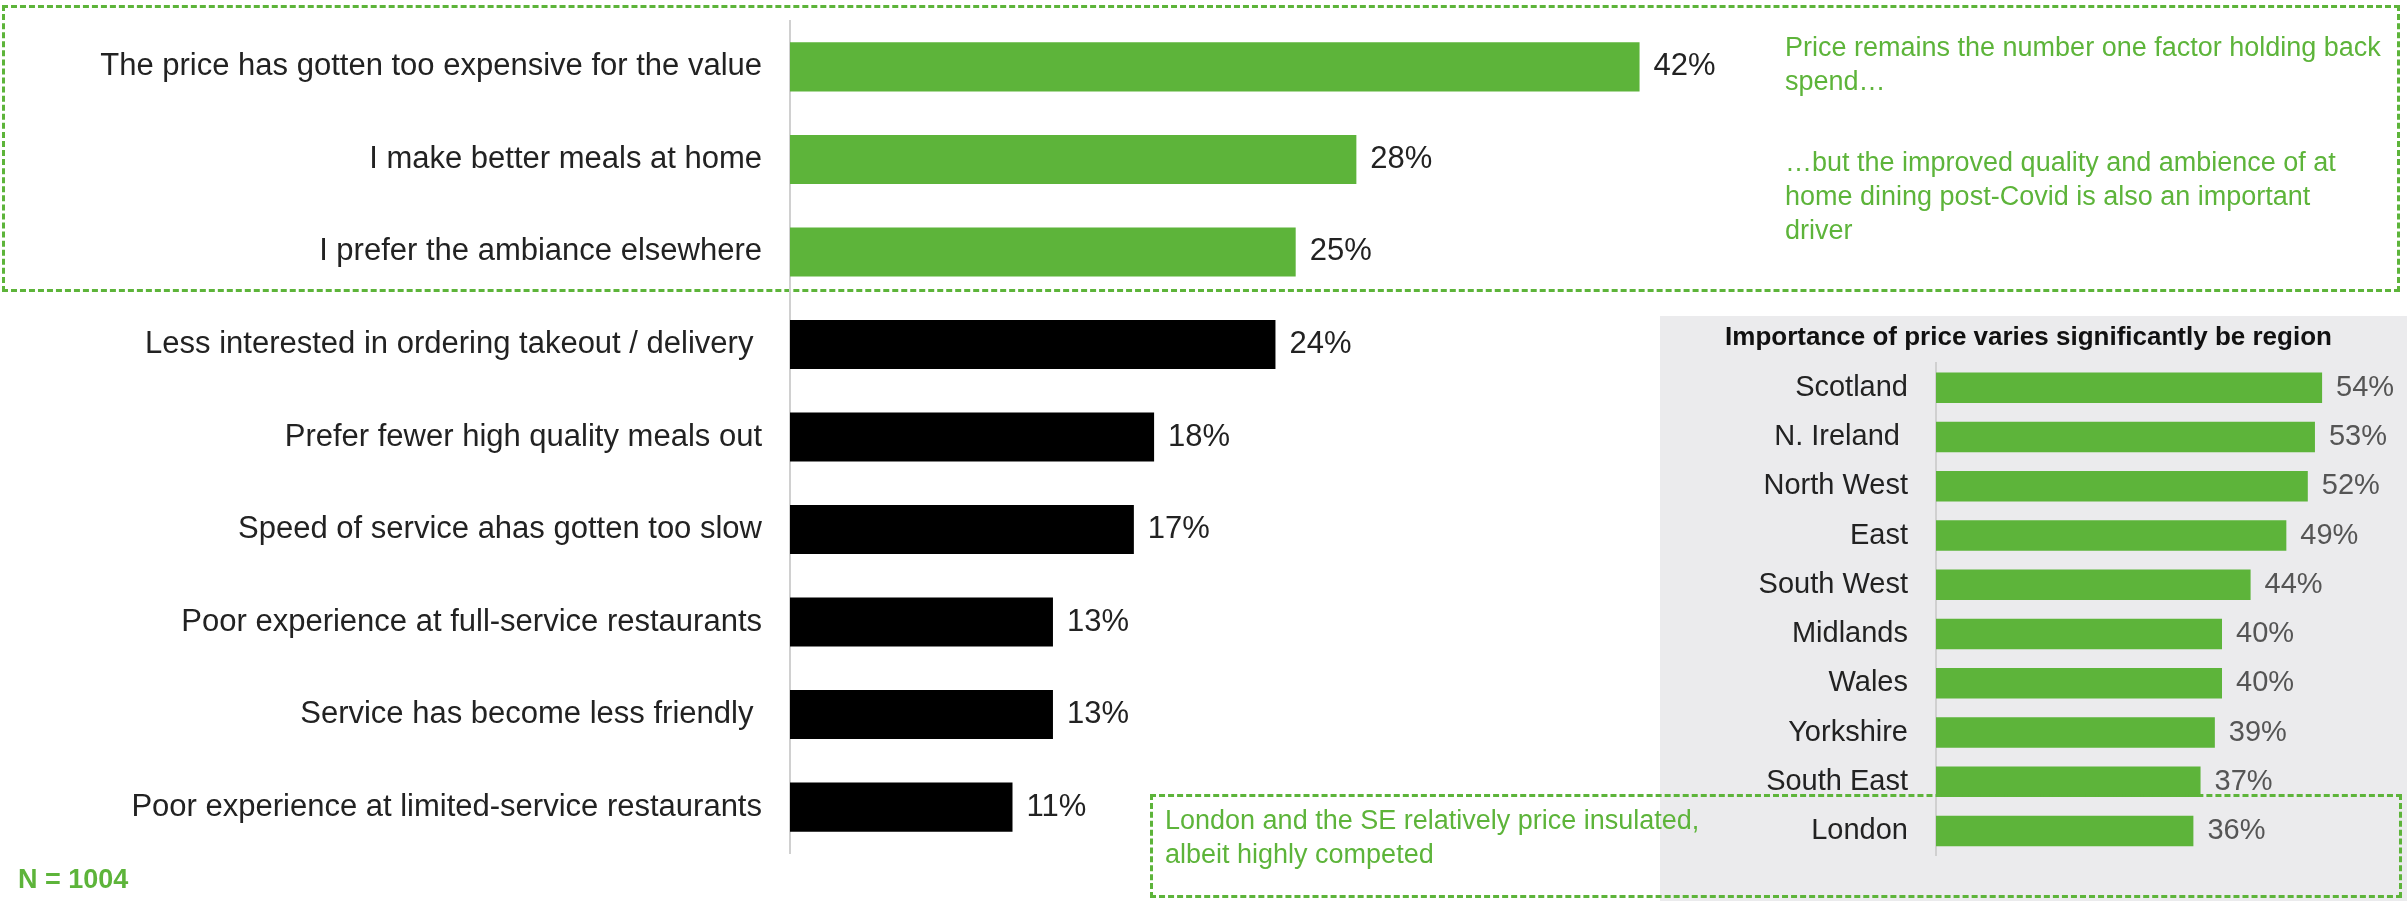 The width and height of the screenshot is (2407, 901). What do you see at coordinates (1868, 681) in the screenshot?
I see `y-tick-label: Wales` at bounding box center [1868, 681].